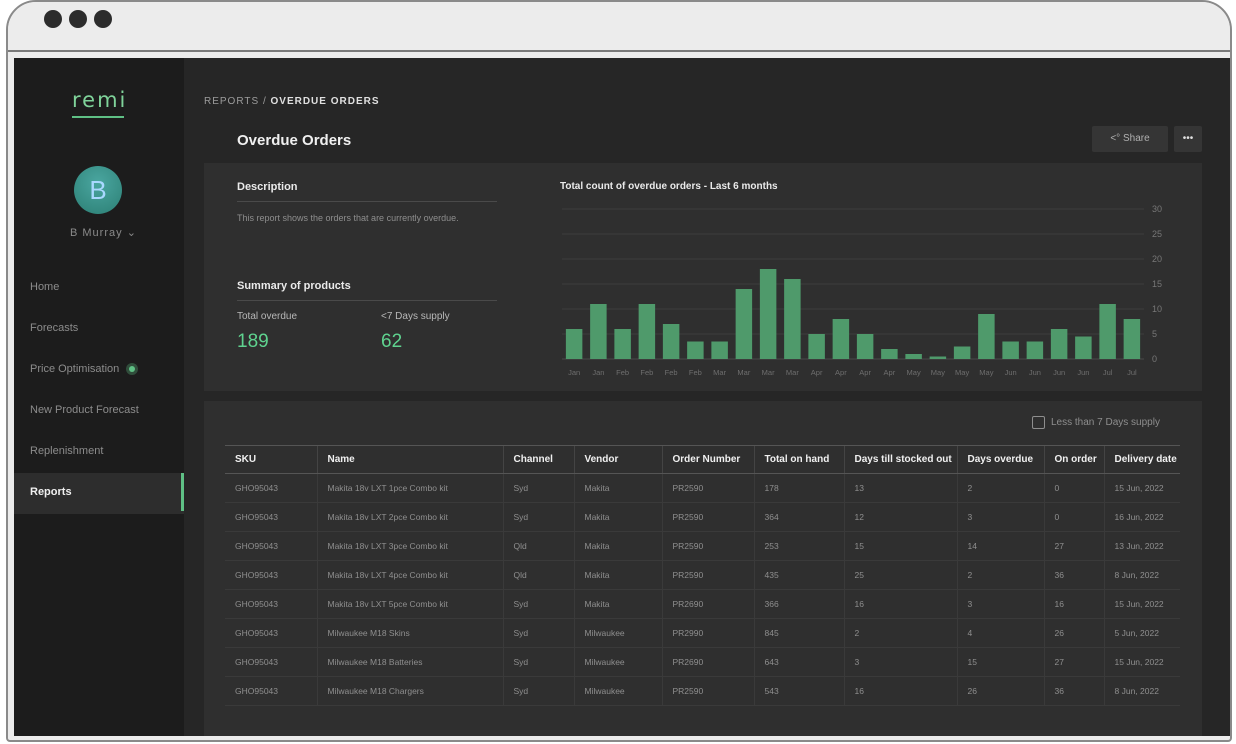 The image size is (1236, 744). Describe the element at coordinates (798, 546) in the screenshot. I see `table-cell: 253` at that location.